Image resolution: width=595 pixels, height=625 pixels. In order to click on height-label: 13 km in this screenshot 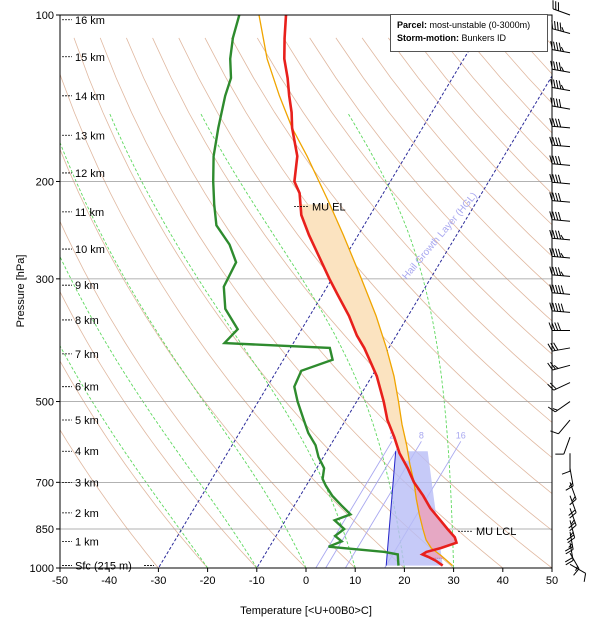, I will do `click(90, 136)`.